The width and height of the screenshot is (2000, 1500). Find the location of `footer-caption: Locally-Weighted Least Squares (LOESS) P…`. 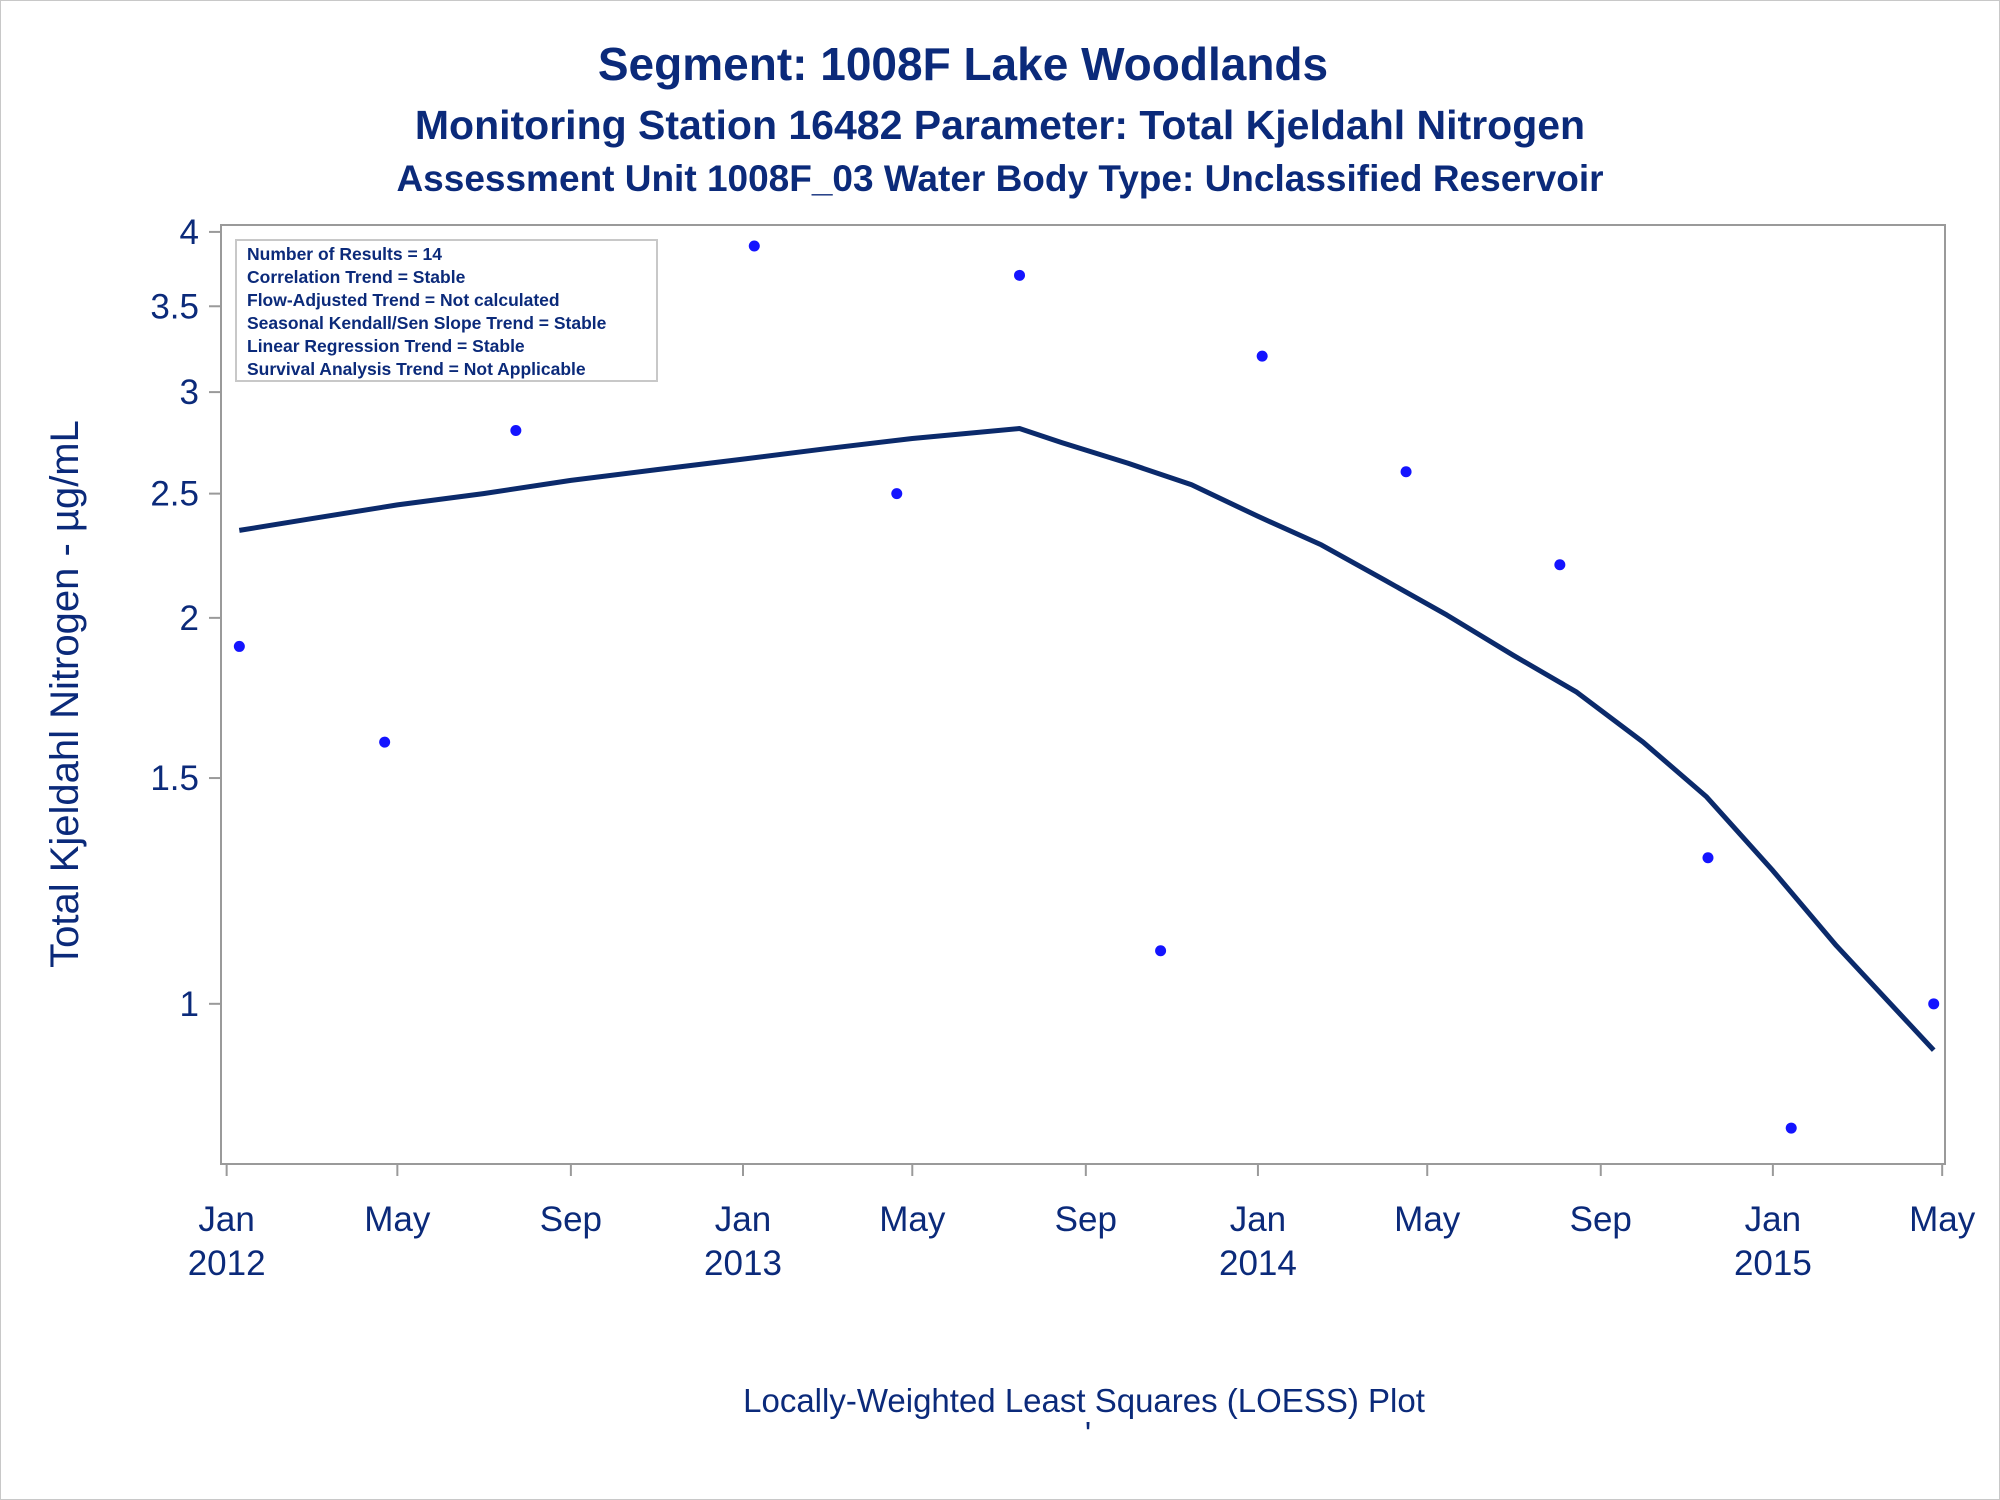

footer-caption: Locally-Weighted Least Squares (LOESS) P… is located at coordinates (1084, 1400).